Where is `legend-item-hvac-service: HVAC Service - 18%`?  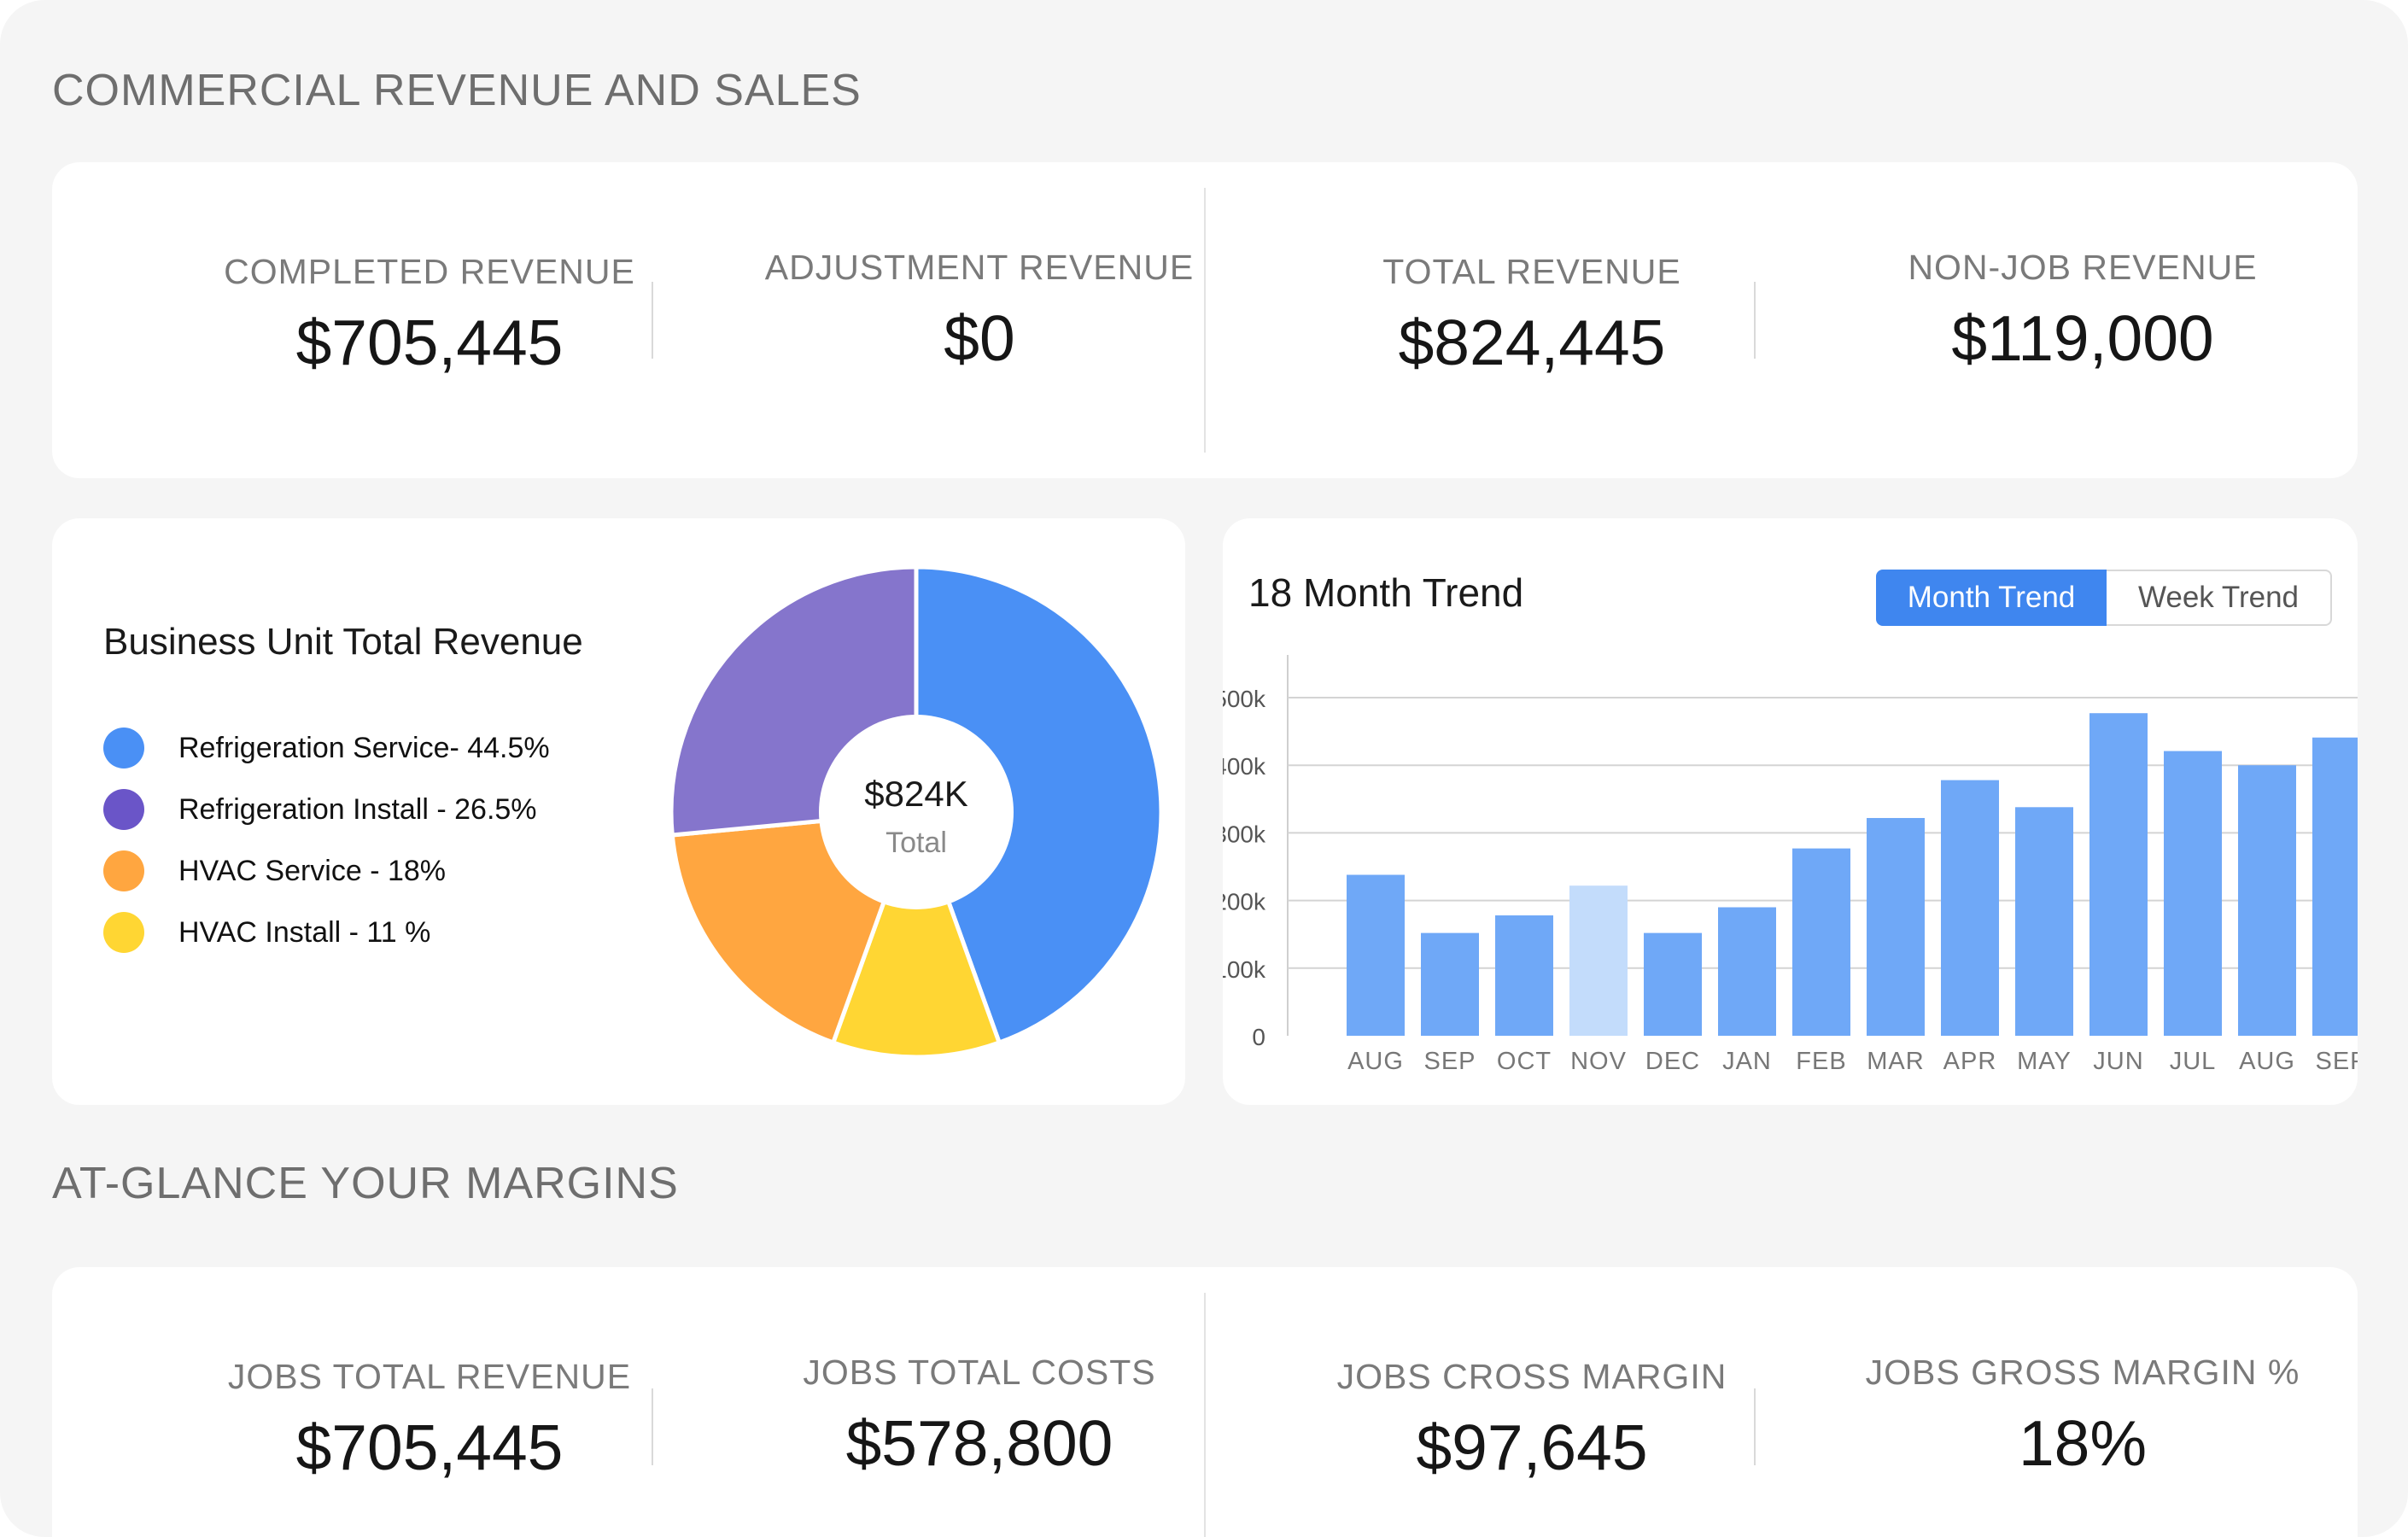
legend-item-hvac-service: HVAC Service - 18% is located at coordinates (274, 871).